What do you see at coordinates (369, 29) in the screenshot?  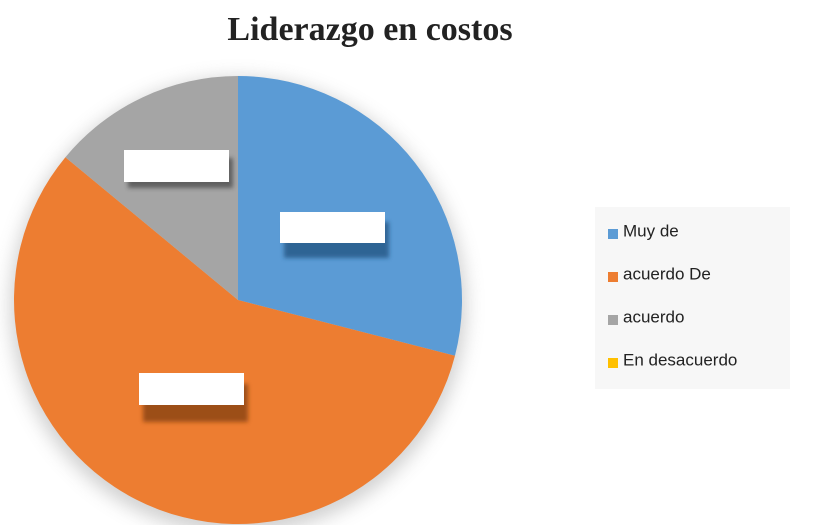 I see `chart-title: Liderazgo en costos` at bounding box center [369, 29].